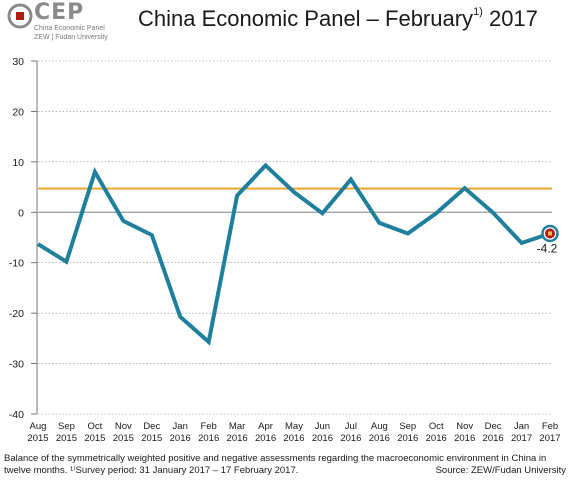 The width and height of the screenshot is (570, 480). What do you see at coordinates (69, 28) in the screenshot?
I see `logo-subtitle: China Economic Panel` at bounding box center [69, 28].